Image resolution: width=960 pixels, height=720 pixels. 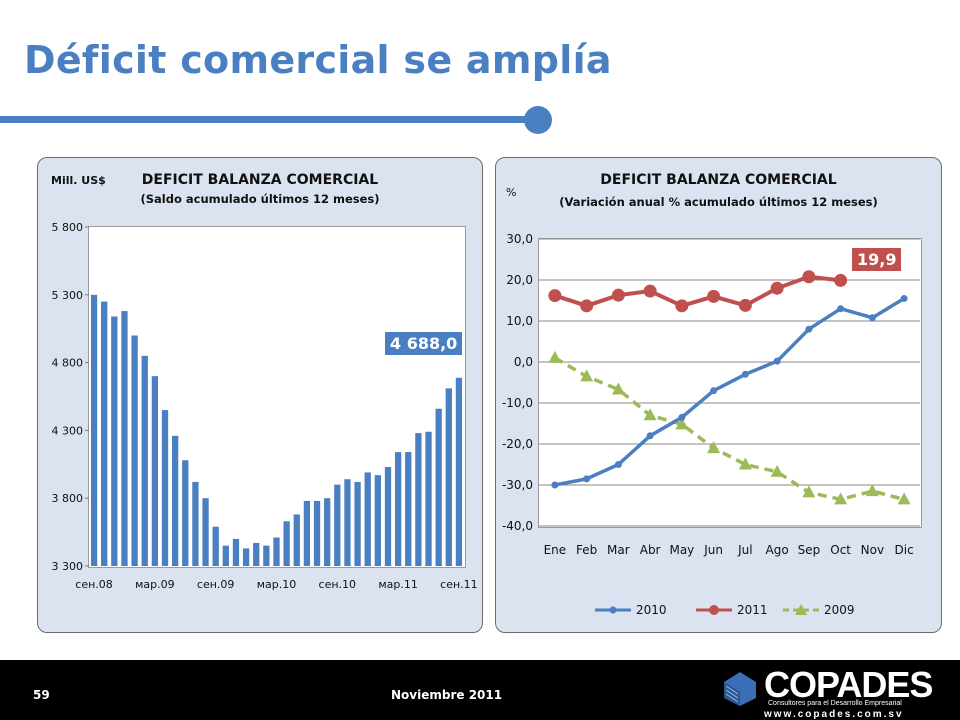 I want to click on line-chart-x-tick-label: Dic, so click(x=904, y=550).